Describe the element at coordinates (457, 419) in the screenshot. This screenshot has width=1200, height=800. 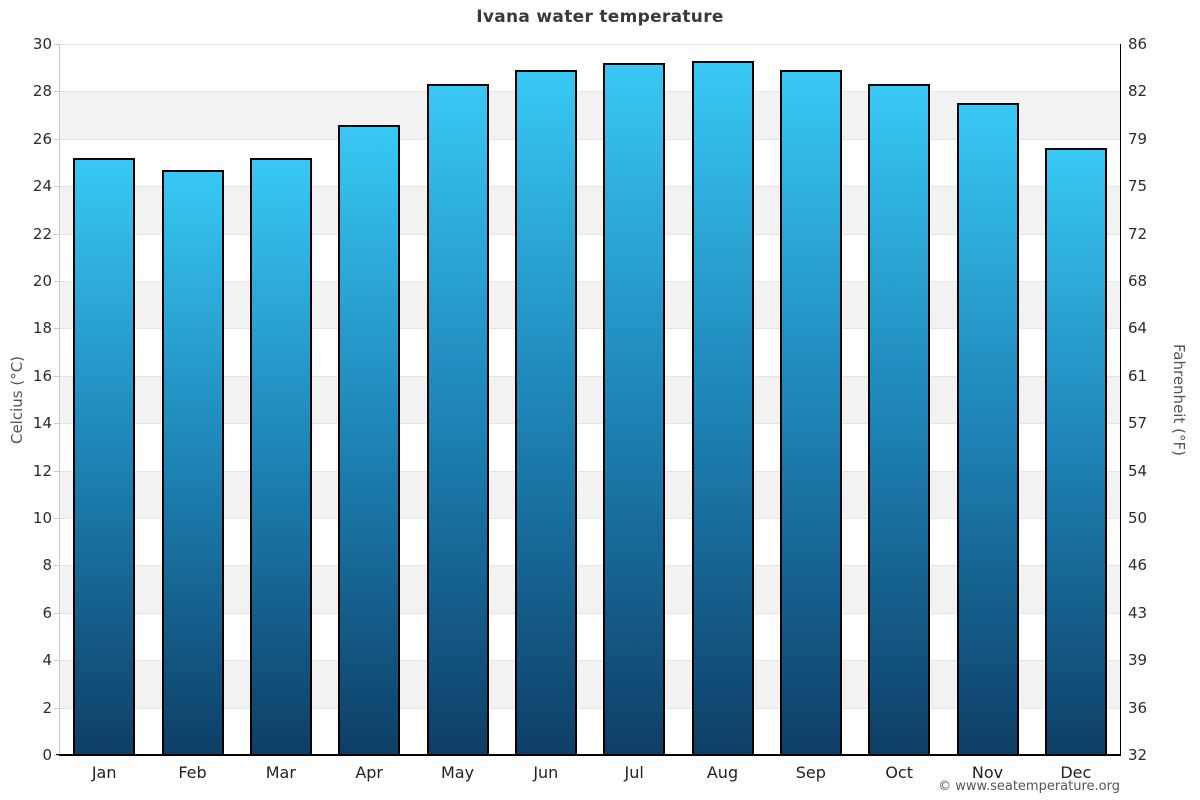
I see `temperature-bar-may` at that location.